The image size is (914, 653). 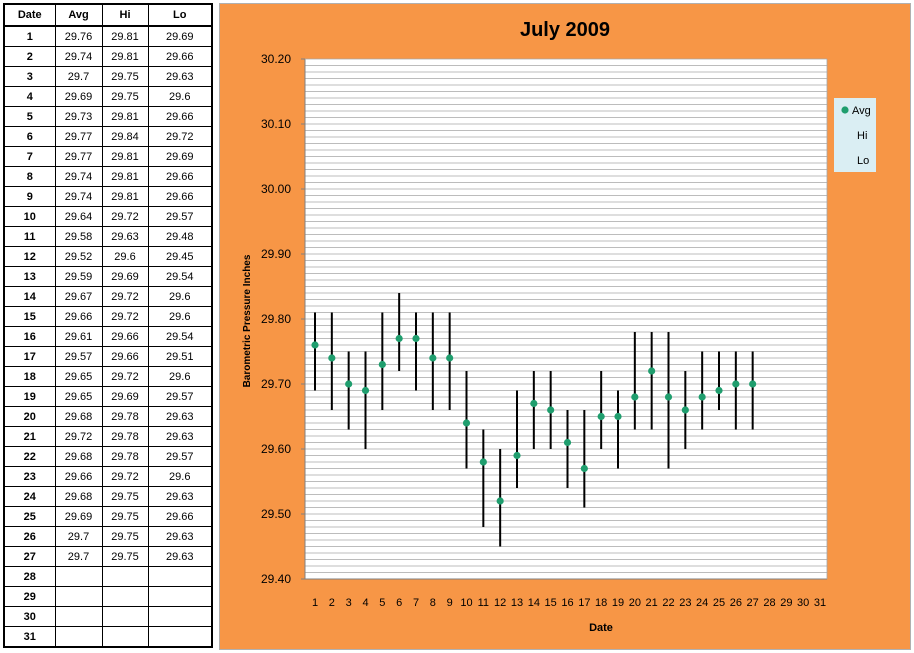 What do you see at coordinates (29, 296) in the screenshot?
I see `date-cell: 14` at bounding box center [29, 296].